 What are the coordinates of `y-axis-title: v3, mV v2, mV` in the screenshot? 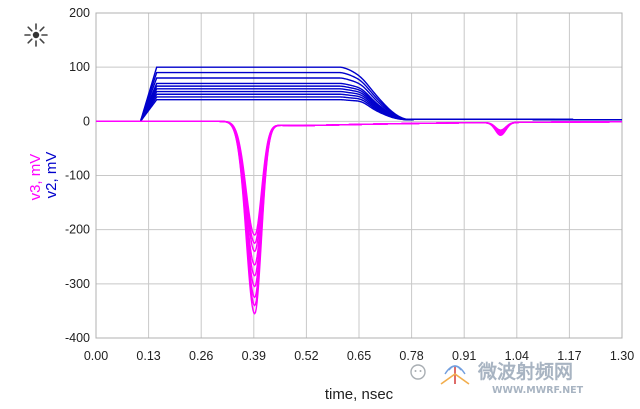 It's located at (43, 175).